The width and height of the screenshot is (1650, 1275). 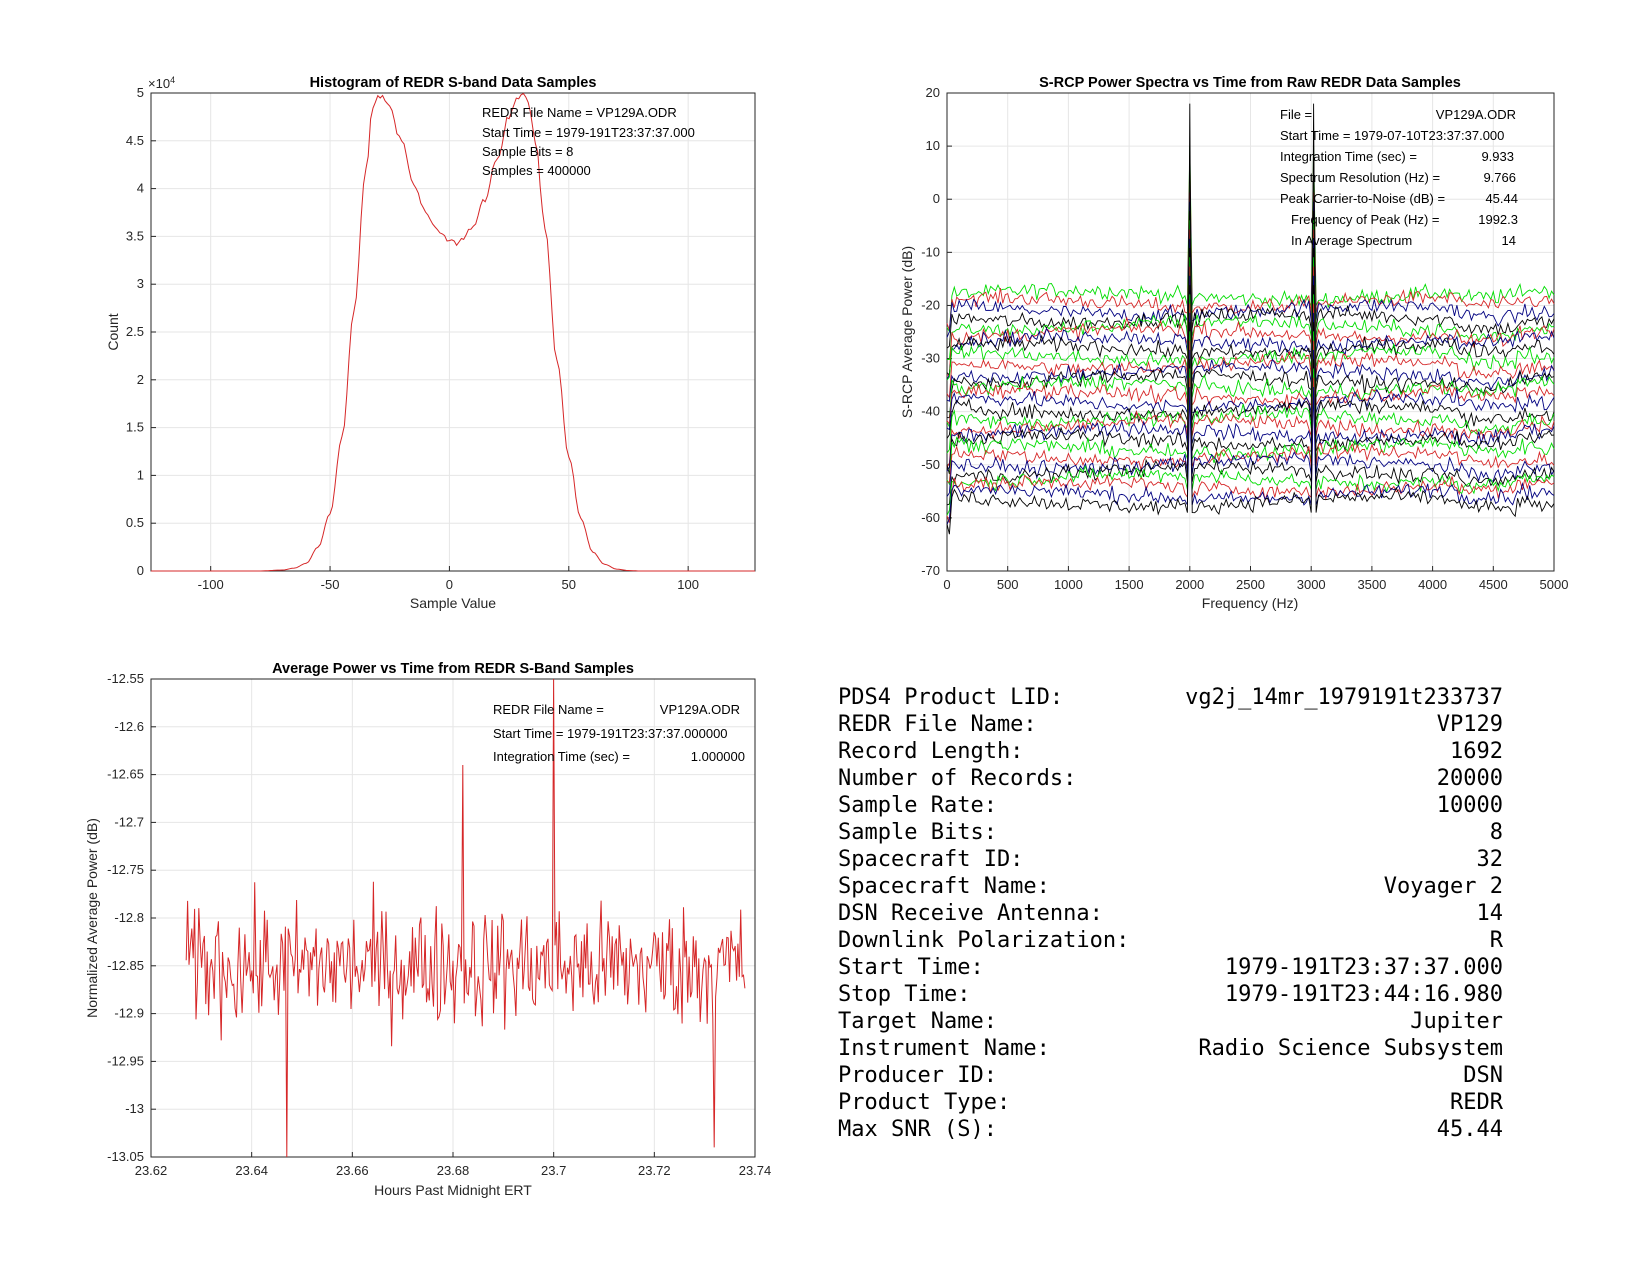 I want to click on metadata-value: 8, so click(x=1496, y=832).